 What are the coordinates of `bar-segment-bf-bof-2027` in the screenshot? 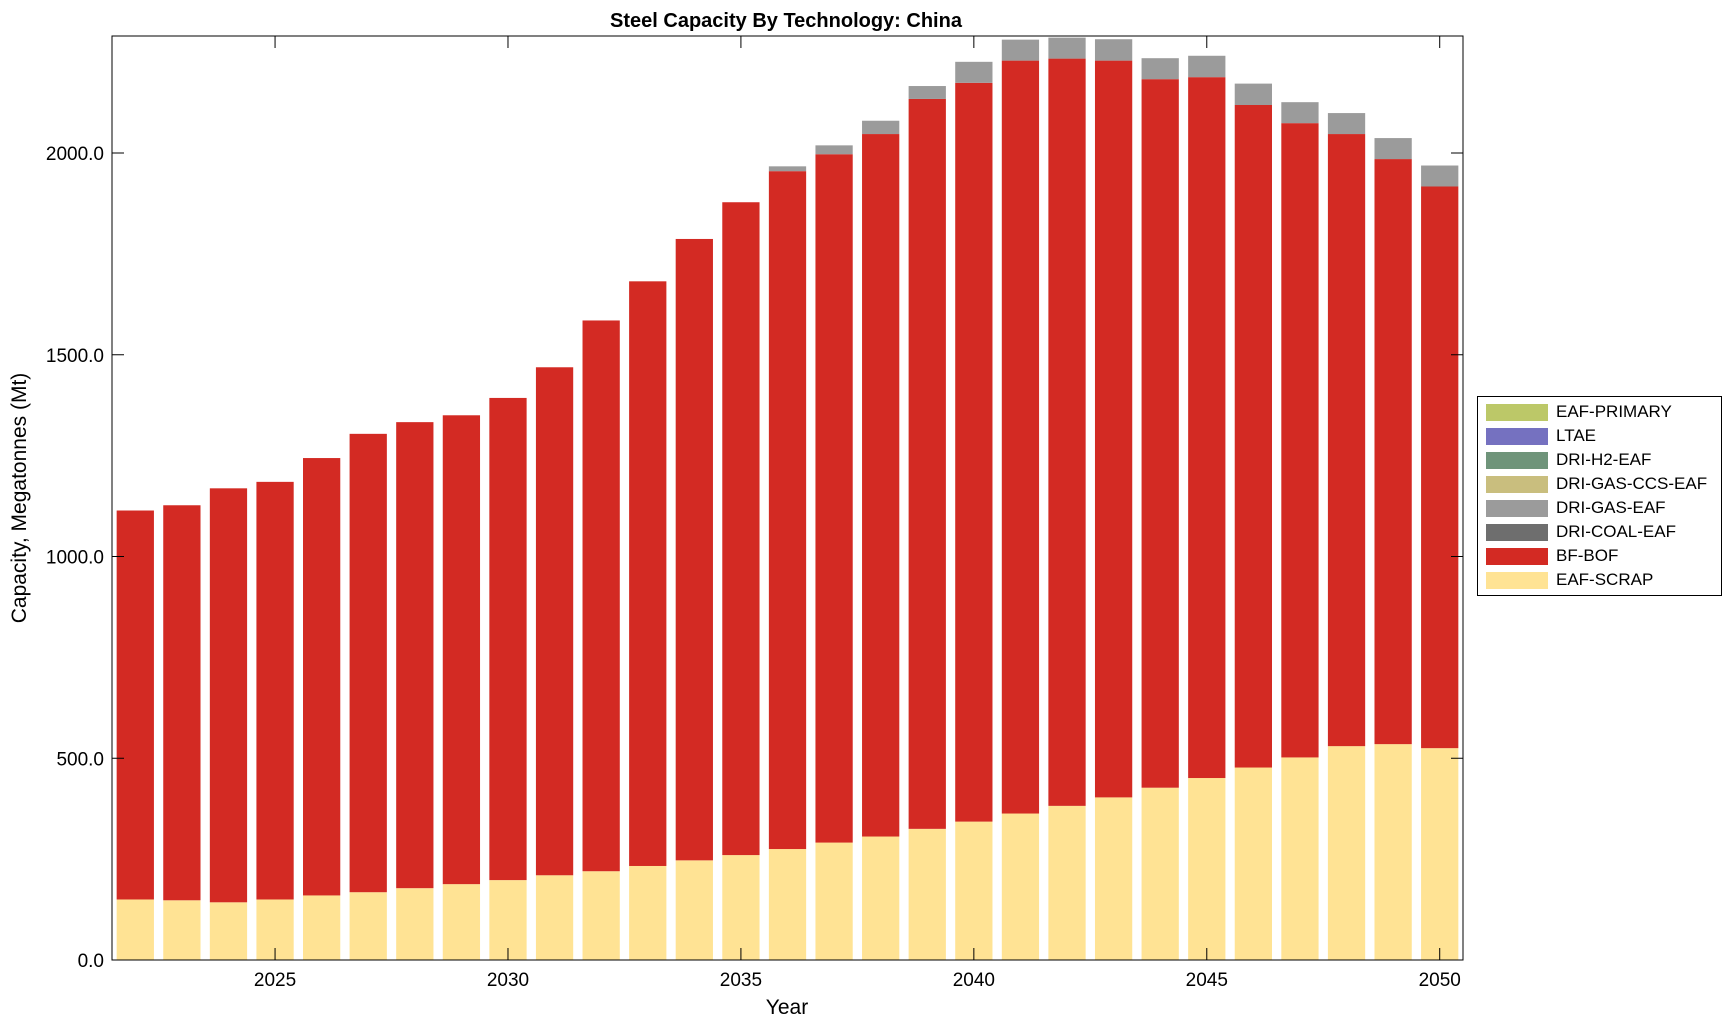 It's located at (368, 663).